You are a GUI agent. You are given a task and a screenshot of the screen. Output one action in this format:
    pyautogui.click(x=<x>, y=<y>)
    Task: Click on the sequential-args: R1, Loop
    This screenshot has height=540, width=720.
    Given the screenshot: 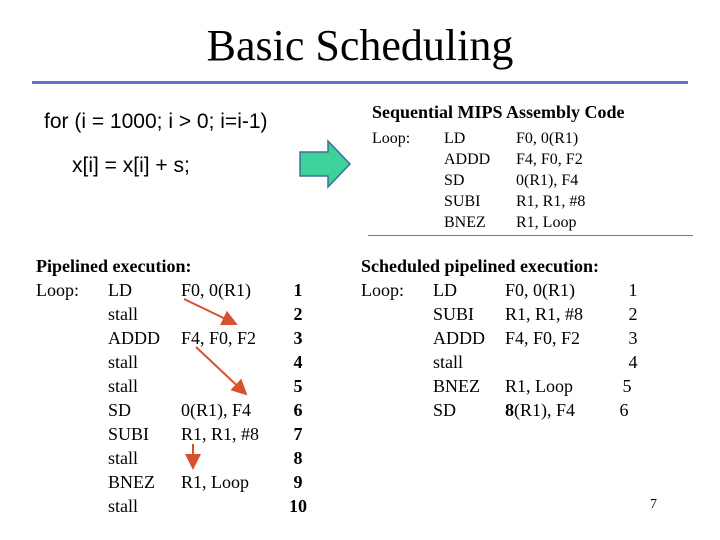 What is the action you would take?
    pyautogui.click(x=546, y=222)
    